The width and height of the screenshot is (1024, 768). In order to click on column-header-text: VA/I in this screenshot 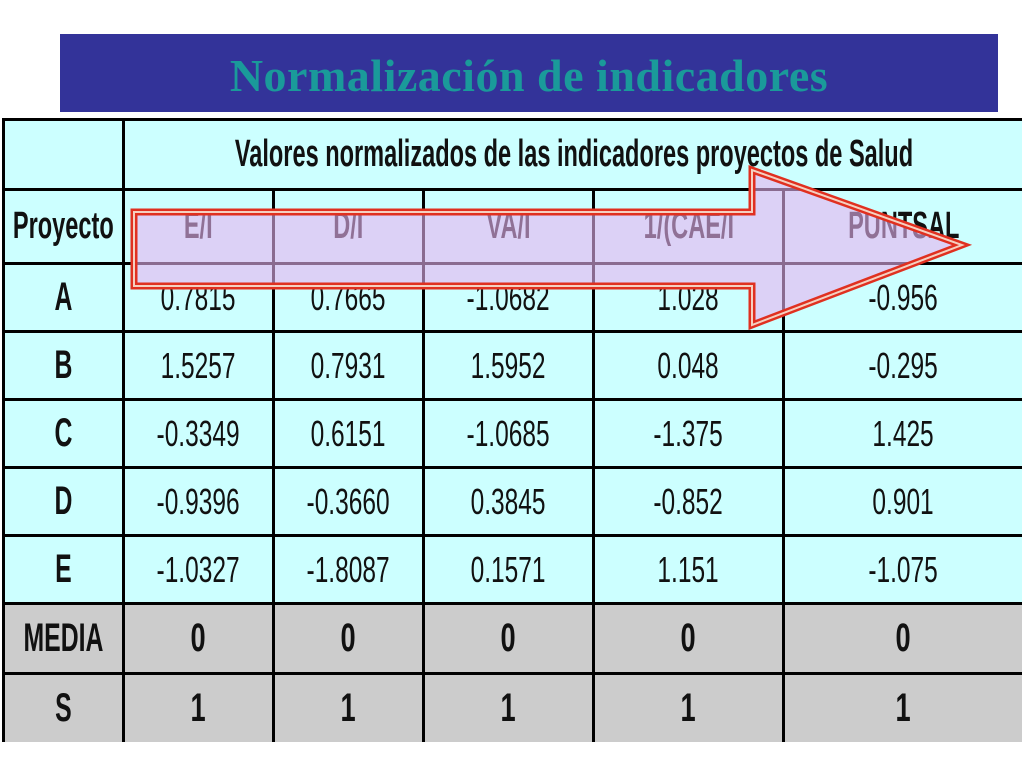, I will do `click(508, 226)`.